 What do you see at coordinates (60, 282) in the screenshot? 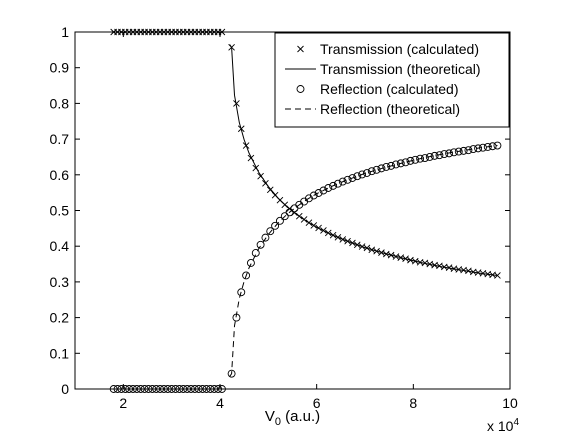
I see `y-tick-label: 0.3` at bounding box center [60, 282].